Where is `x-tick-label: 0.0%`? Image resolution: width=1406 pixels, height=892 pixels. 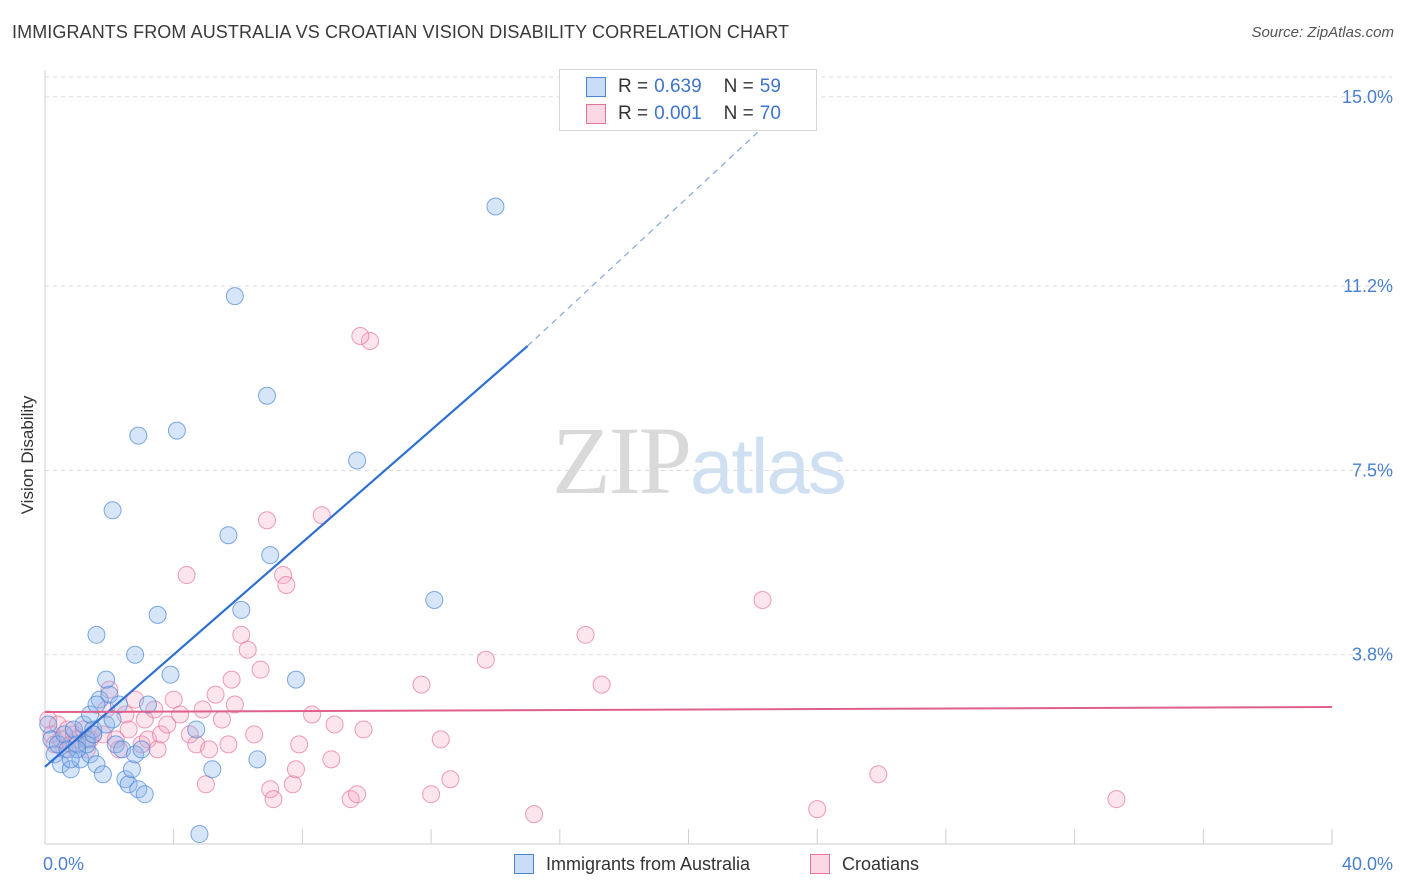
x-tick-label: 0.0% is located at coordinates (63, 864).